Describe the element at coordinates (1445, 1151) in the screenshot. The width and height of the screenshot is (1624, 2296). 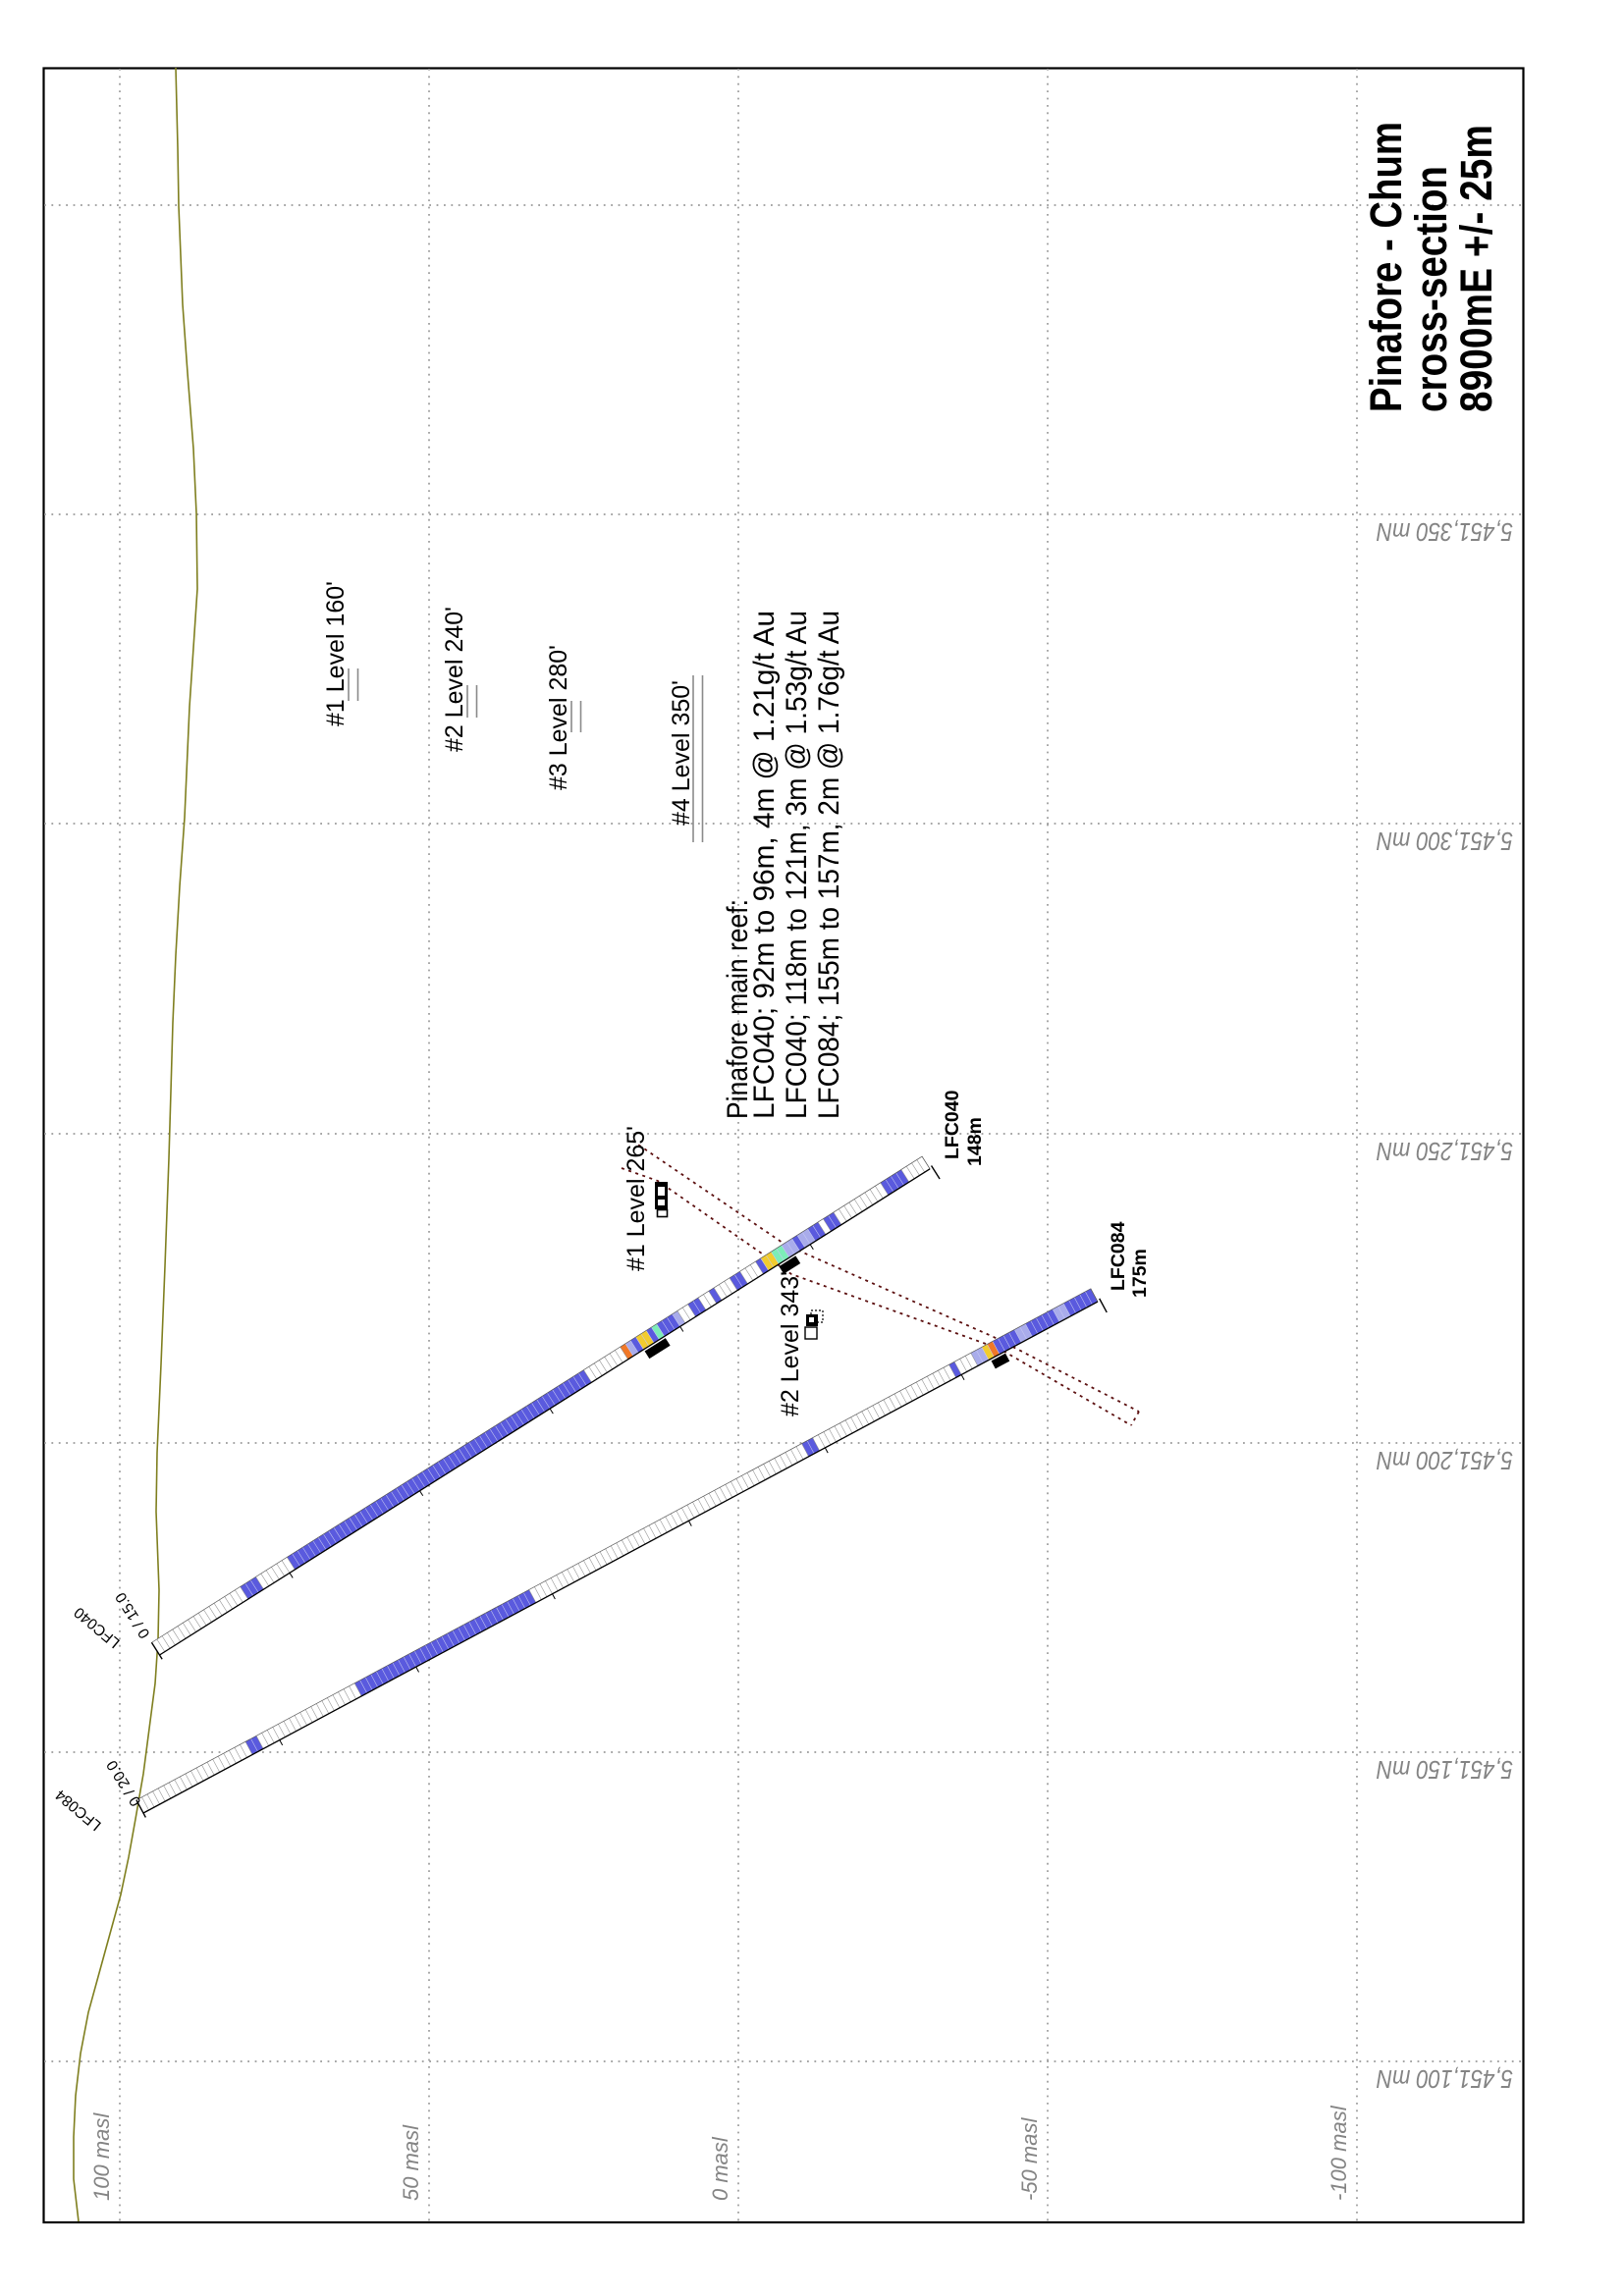
I see `svg-text: 5,451,250 mN` at that location.